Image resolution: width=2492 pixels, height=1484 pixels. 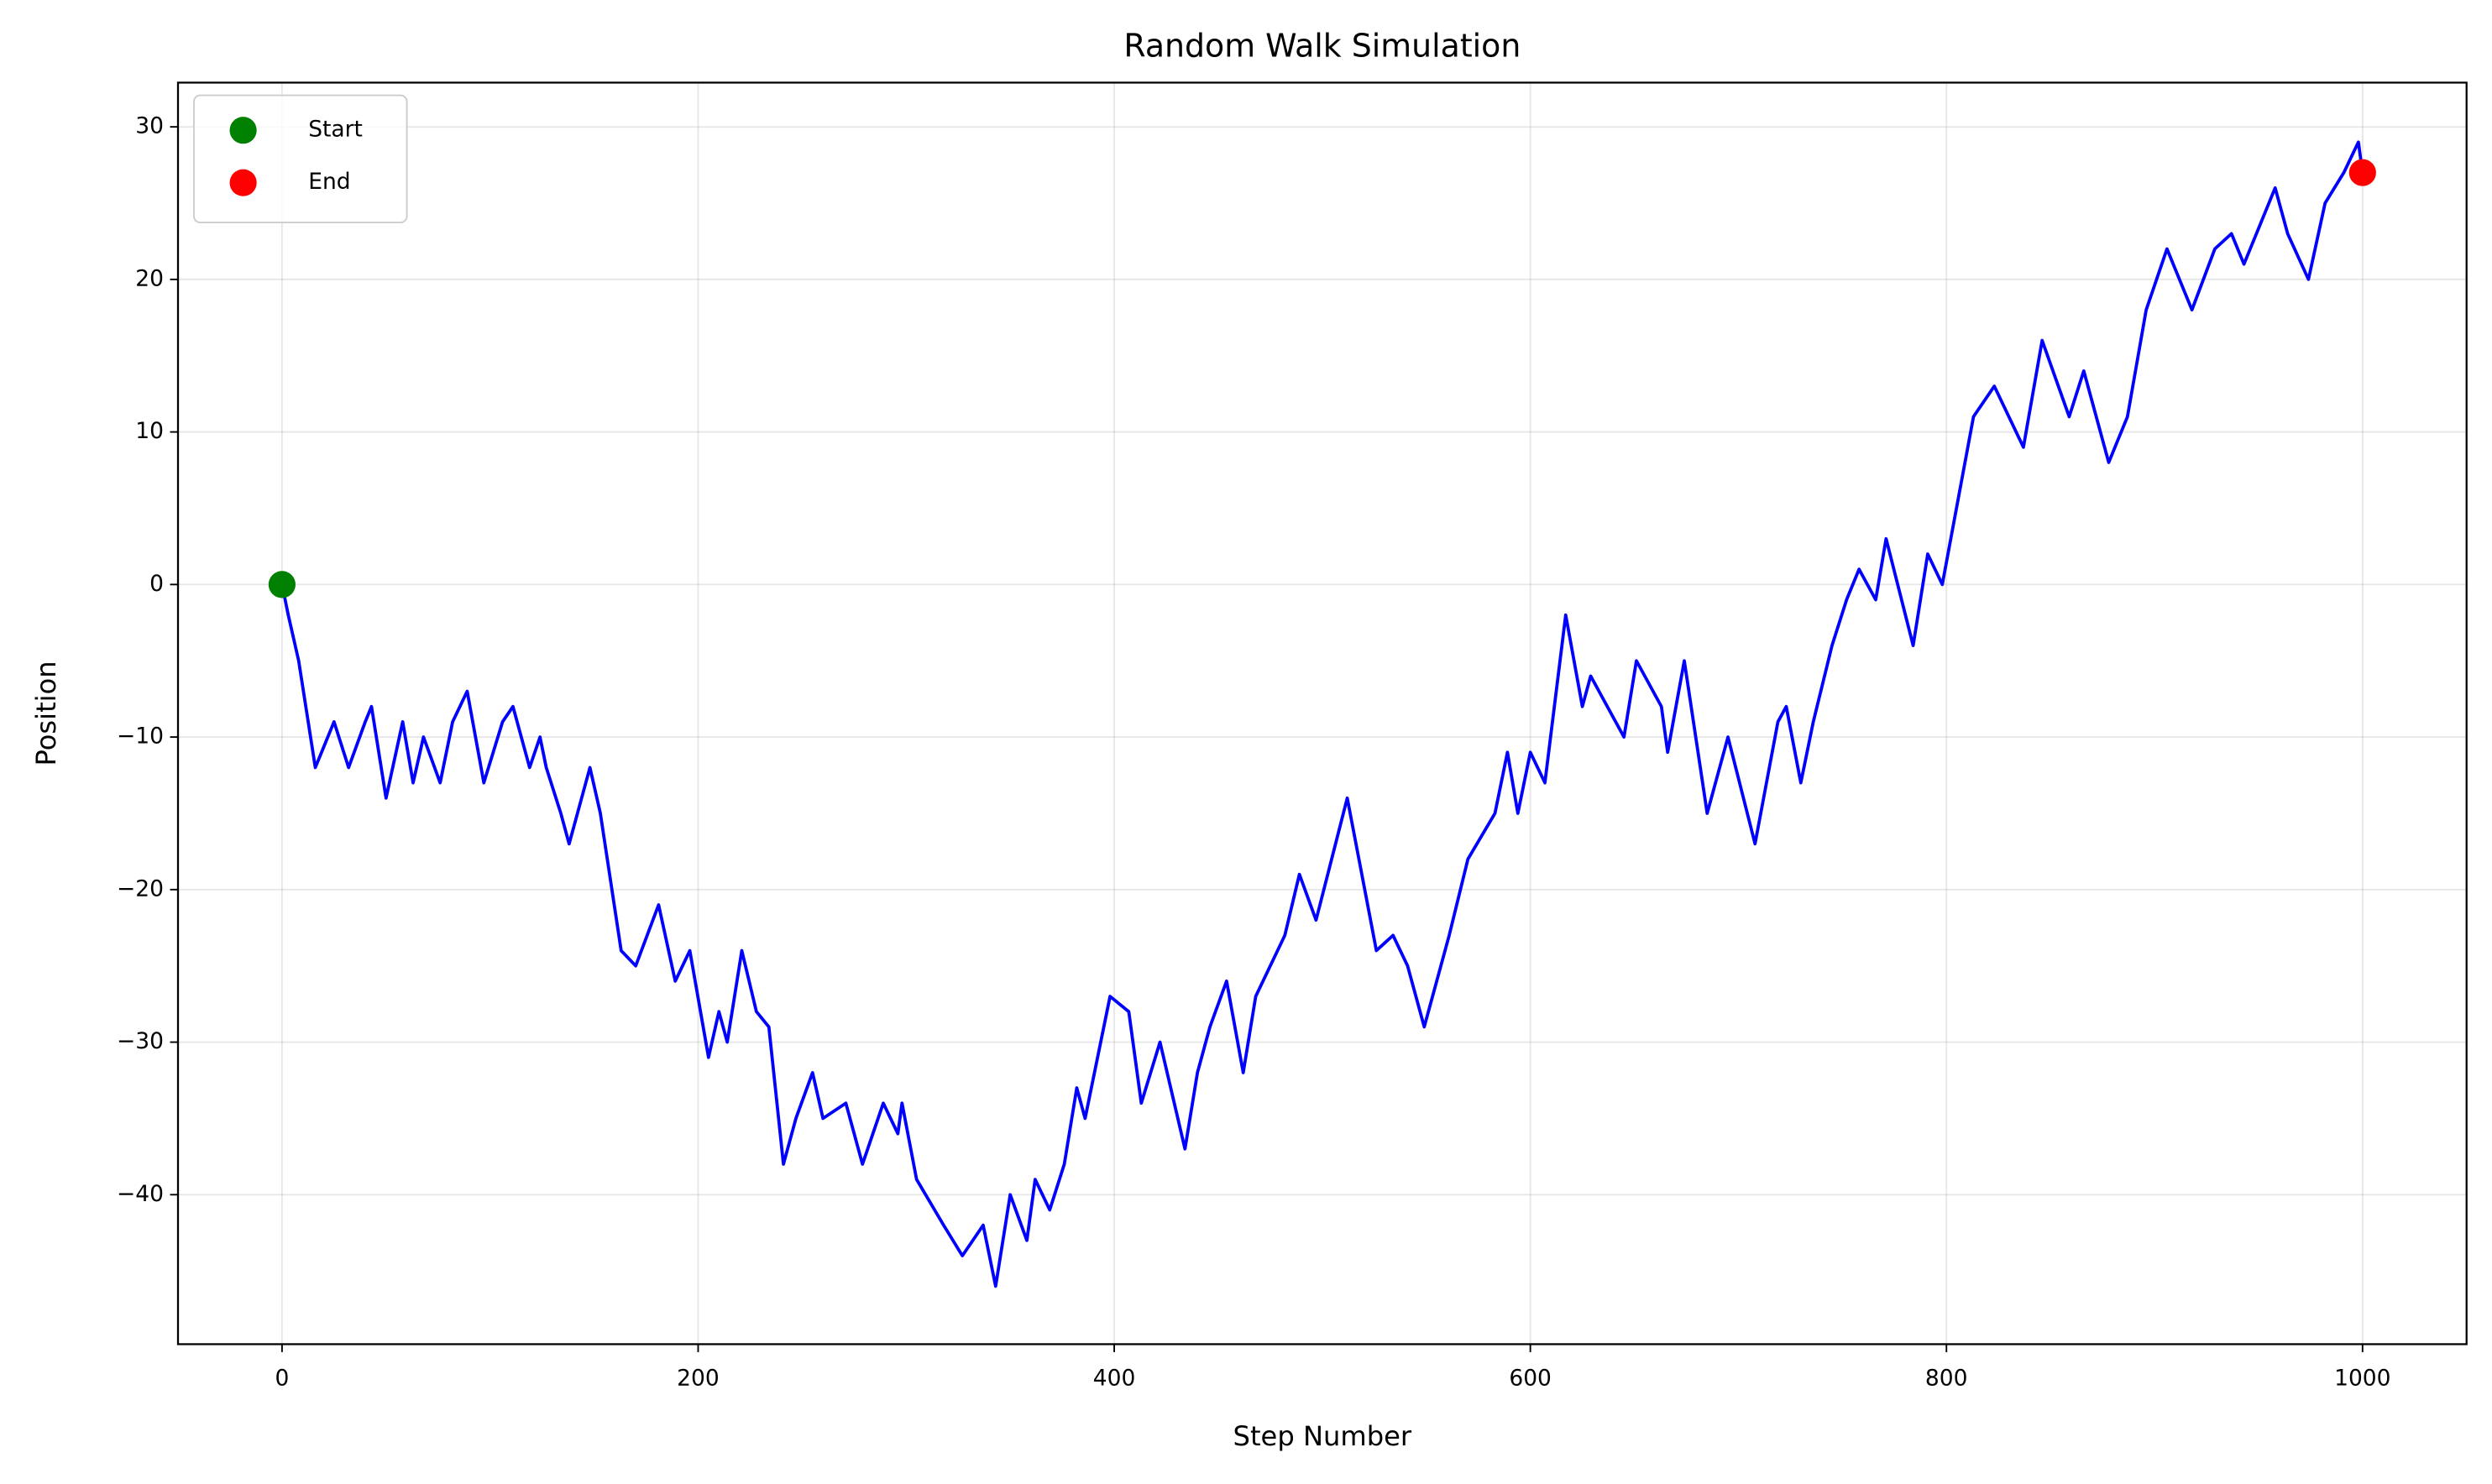 What do you see at coordinates (282, 1379) in the screenshot?
I see `x-tick-label: 0` at bounding box center [282, 1379].